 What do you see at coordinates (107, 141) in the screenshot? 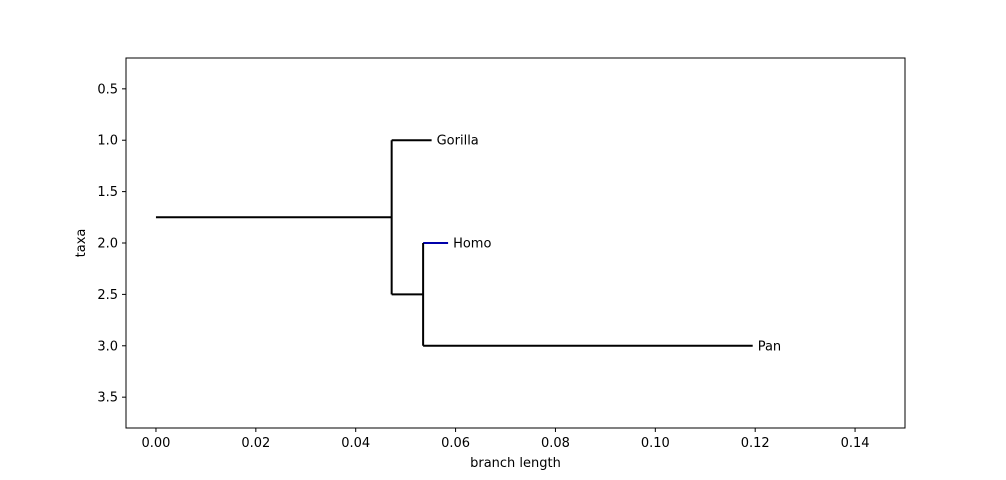
I see `y-tick-label: 1.0` at bounding box center [107, 141].